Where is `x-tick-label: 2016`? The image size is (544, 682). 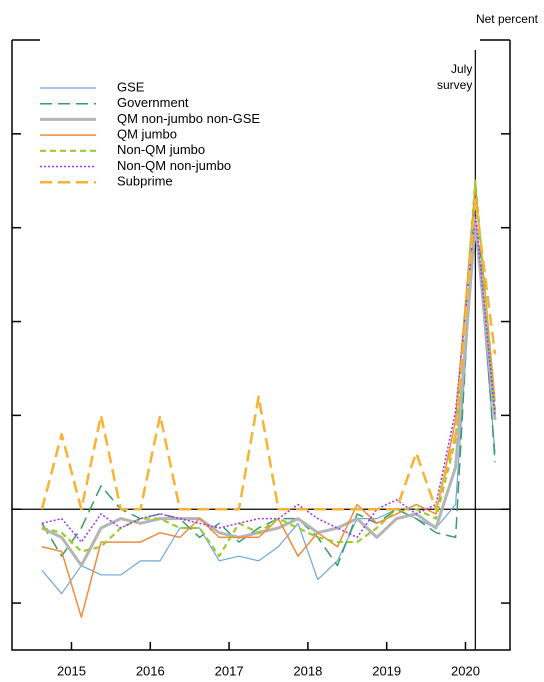 x-tick-label: 2016 is located at coordinates (150, 670).